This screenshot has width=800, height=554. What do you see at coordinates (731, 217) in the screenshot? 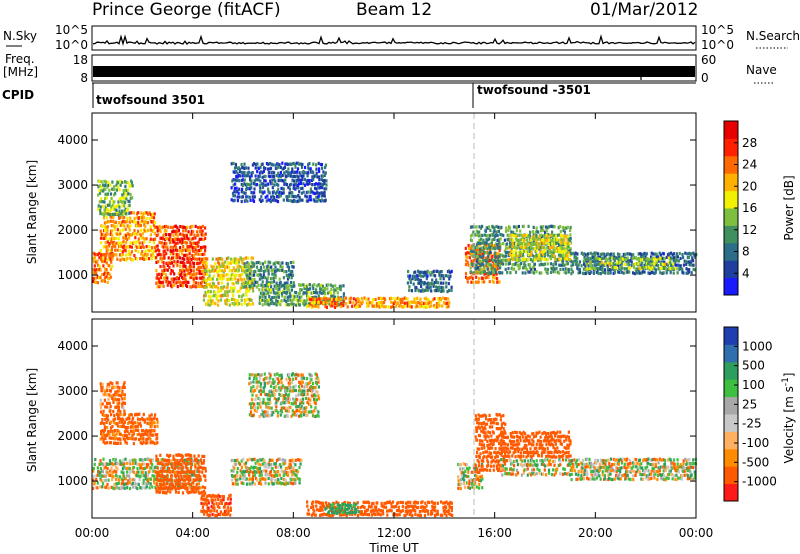
I see `colorbar-swatch` at bounding box center [731, 217].